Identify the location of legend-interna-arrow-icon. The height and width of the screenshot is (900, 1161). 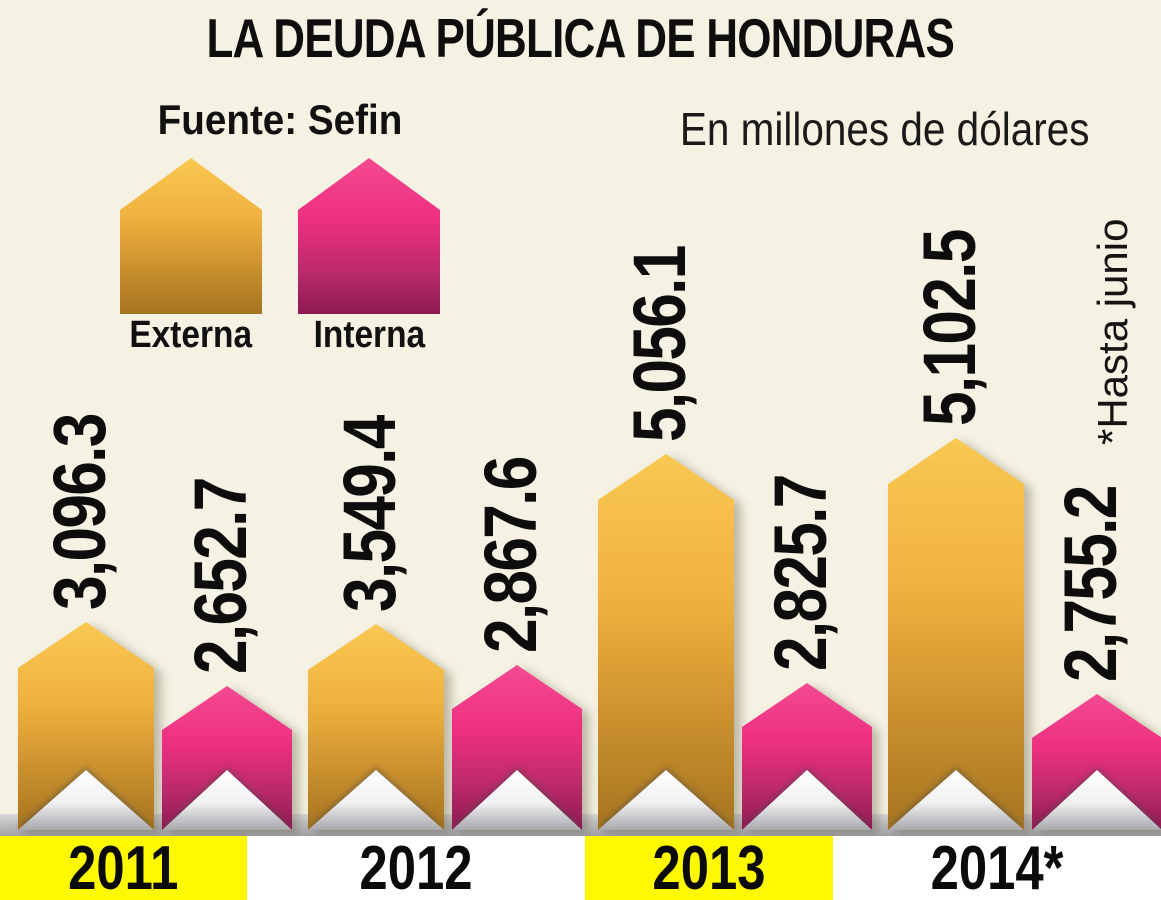
(369, 236).